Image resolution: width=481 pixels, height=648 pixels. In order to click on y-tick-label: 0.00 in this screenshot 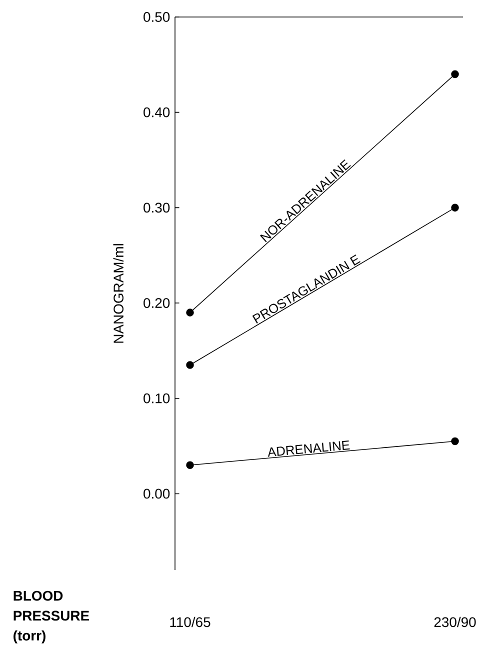, I will do `click(157, 493)`.